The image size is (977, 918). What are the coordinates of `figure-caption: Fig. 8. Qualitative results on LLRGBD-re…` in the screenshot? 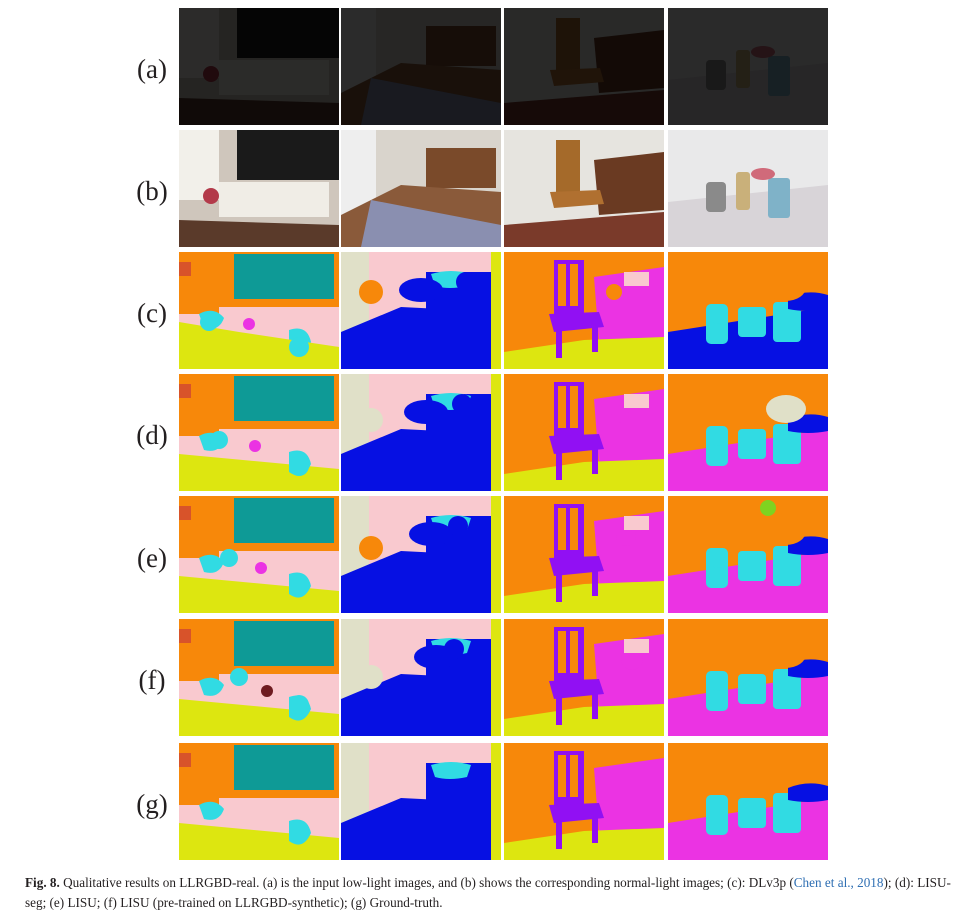 It's located at (492, 893).